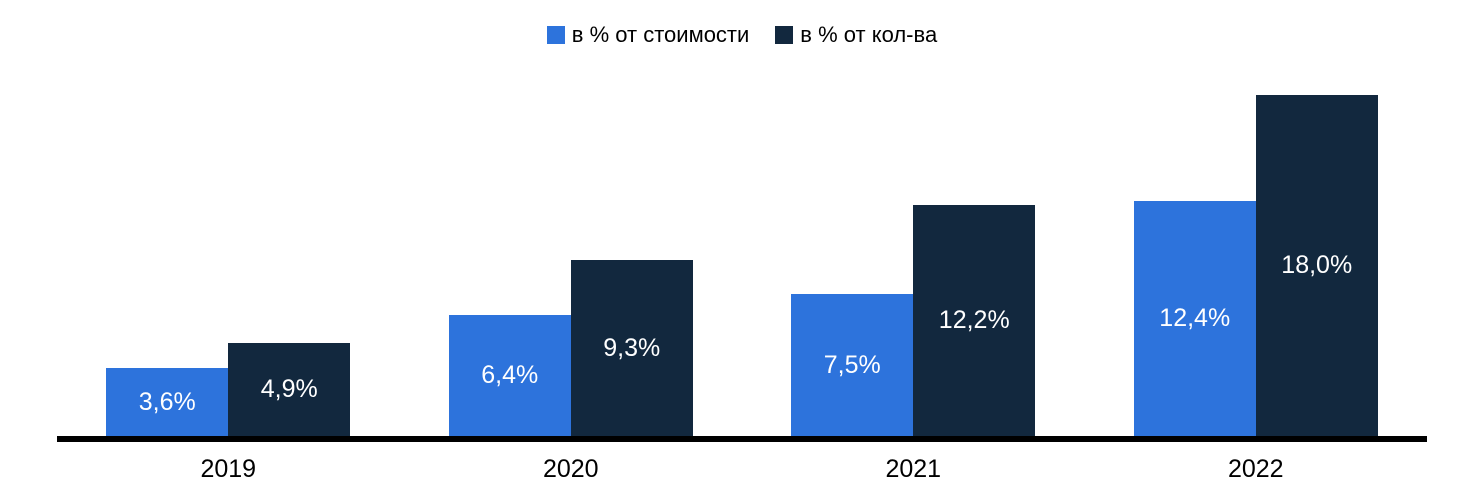  Describe the element at coordinates (570, 469) in the screenshot. I see `category-label-2020: 2020` at that location.